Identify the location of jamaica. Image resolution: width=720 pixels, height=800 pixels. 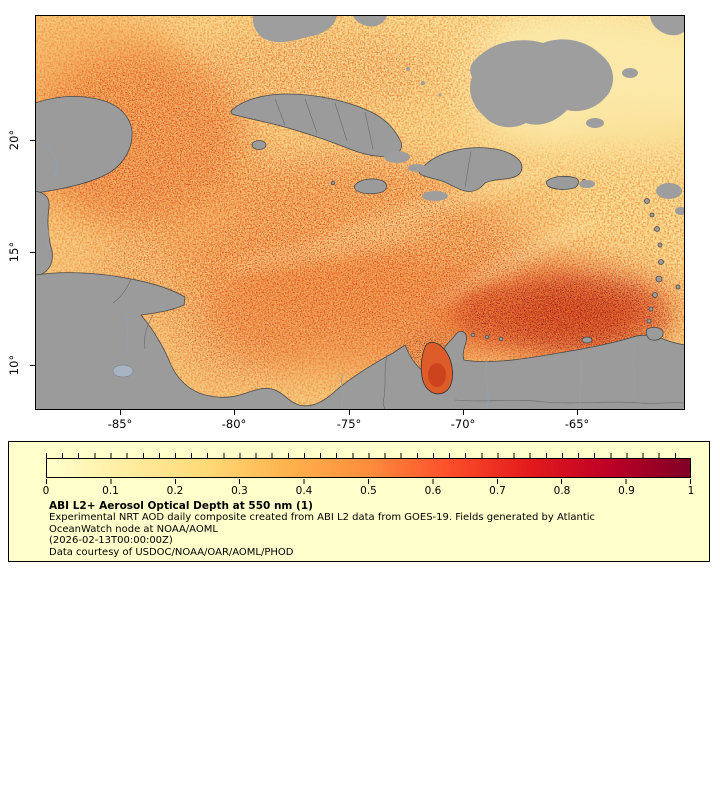
(370, 186).